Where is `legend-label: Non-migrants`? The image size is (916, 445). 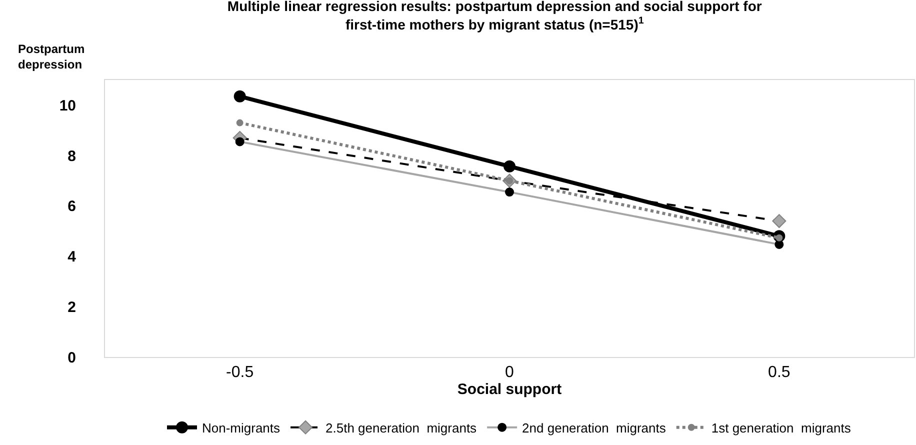 legend-label: Non-migrants is located at coordinates (241, 428).